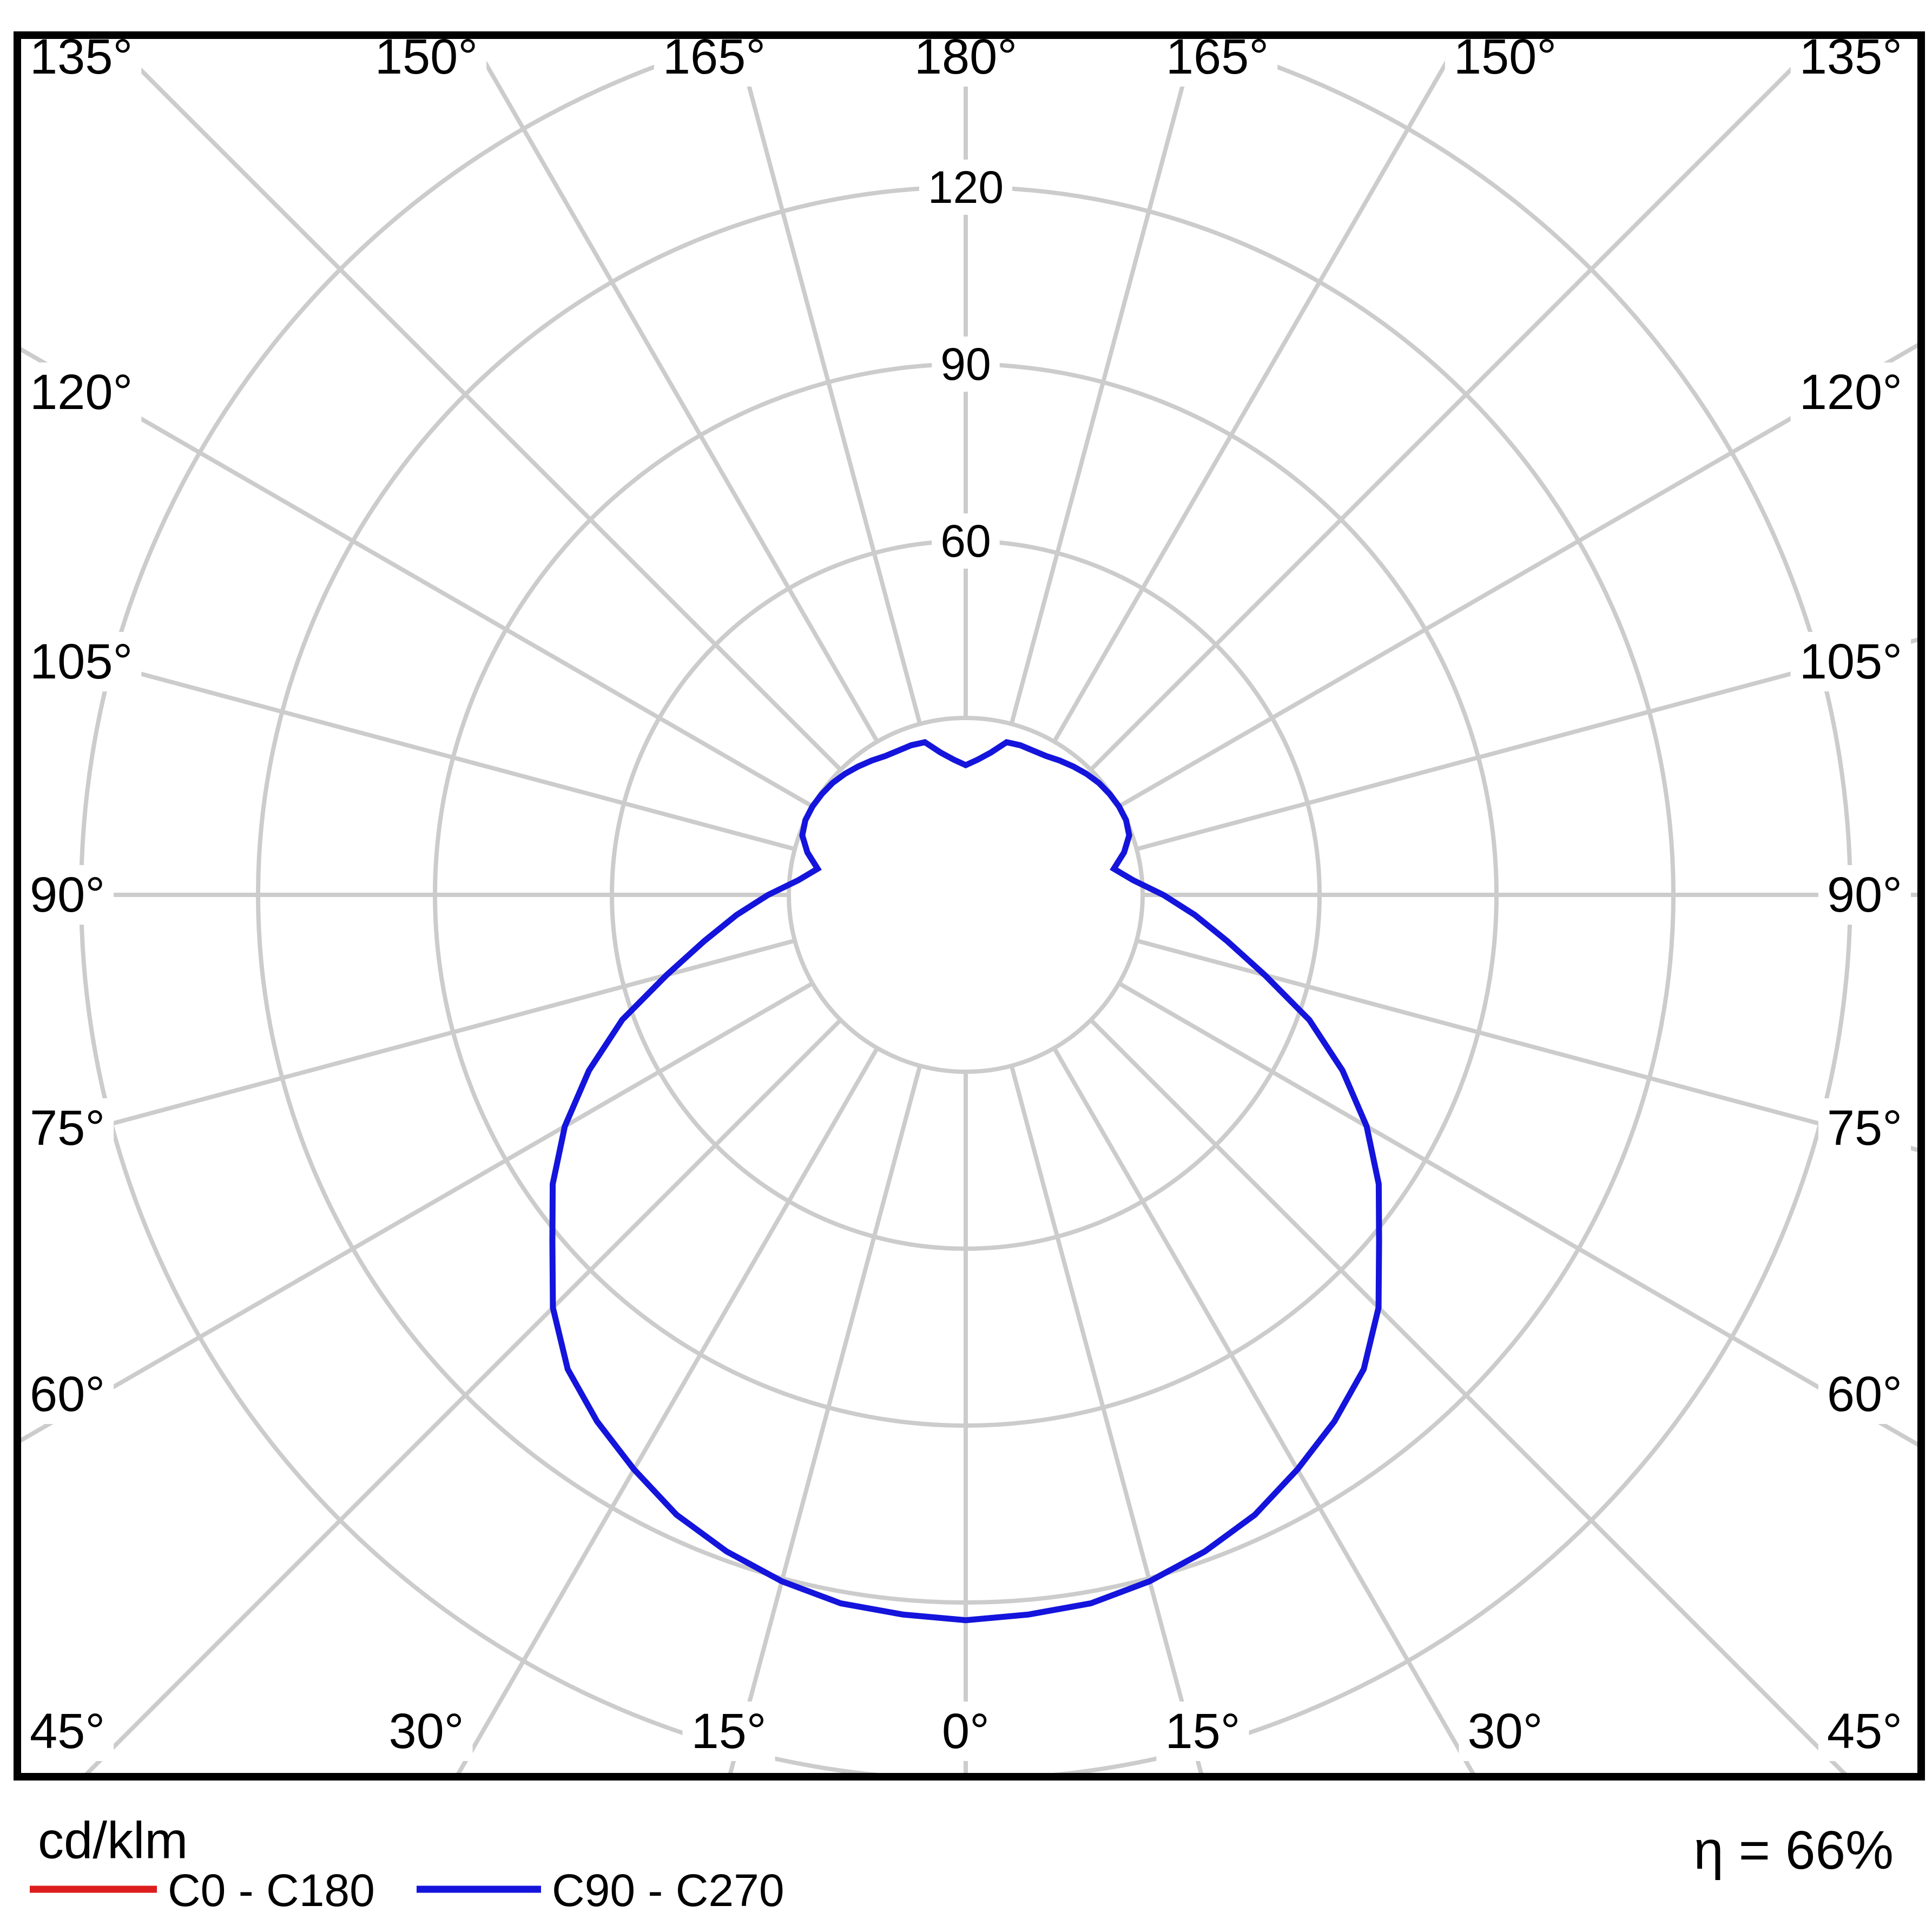 This screenshot has height=1932, width=1932. Describe the element at coordinates (407, 1890) in the screenshot. I see `legend: C0 - C180 C90 - C270` at that location.